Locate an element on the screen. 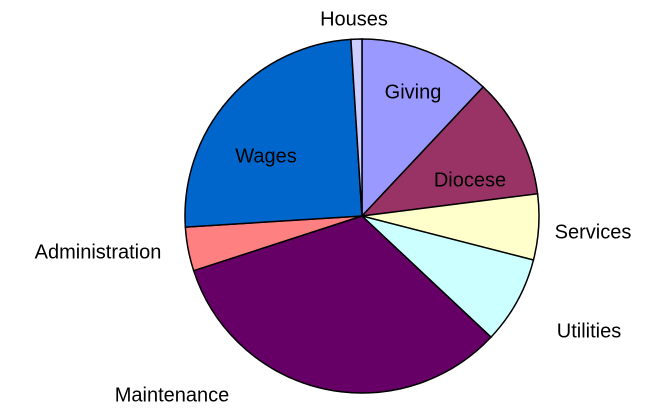 This screenshot has width=648, height=415. slice-label: Administration is located at coordinates (98, 252).